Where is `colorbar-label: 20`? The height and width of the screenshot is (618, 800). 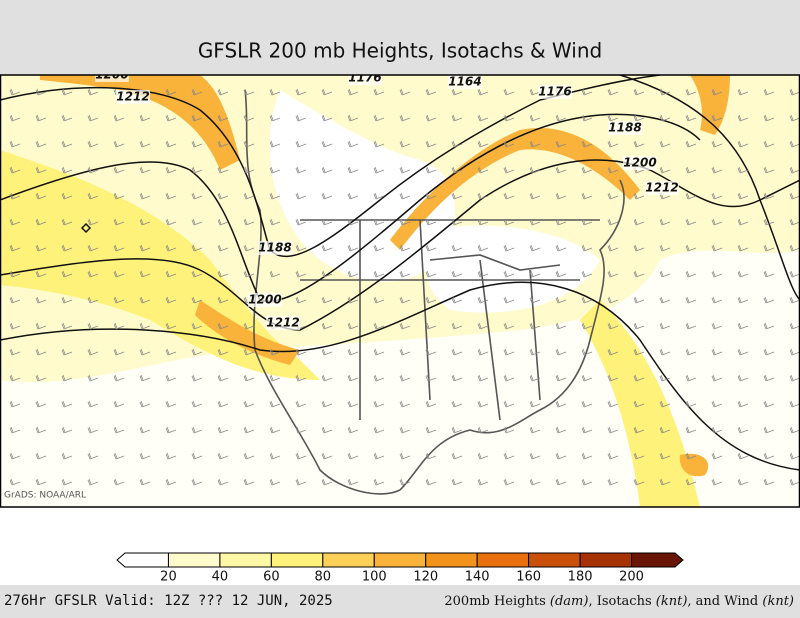 colorbar-label: 20 is located at coordinates (168, 577).